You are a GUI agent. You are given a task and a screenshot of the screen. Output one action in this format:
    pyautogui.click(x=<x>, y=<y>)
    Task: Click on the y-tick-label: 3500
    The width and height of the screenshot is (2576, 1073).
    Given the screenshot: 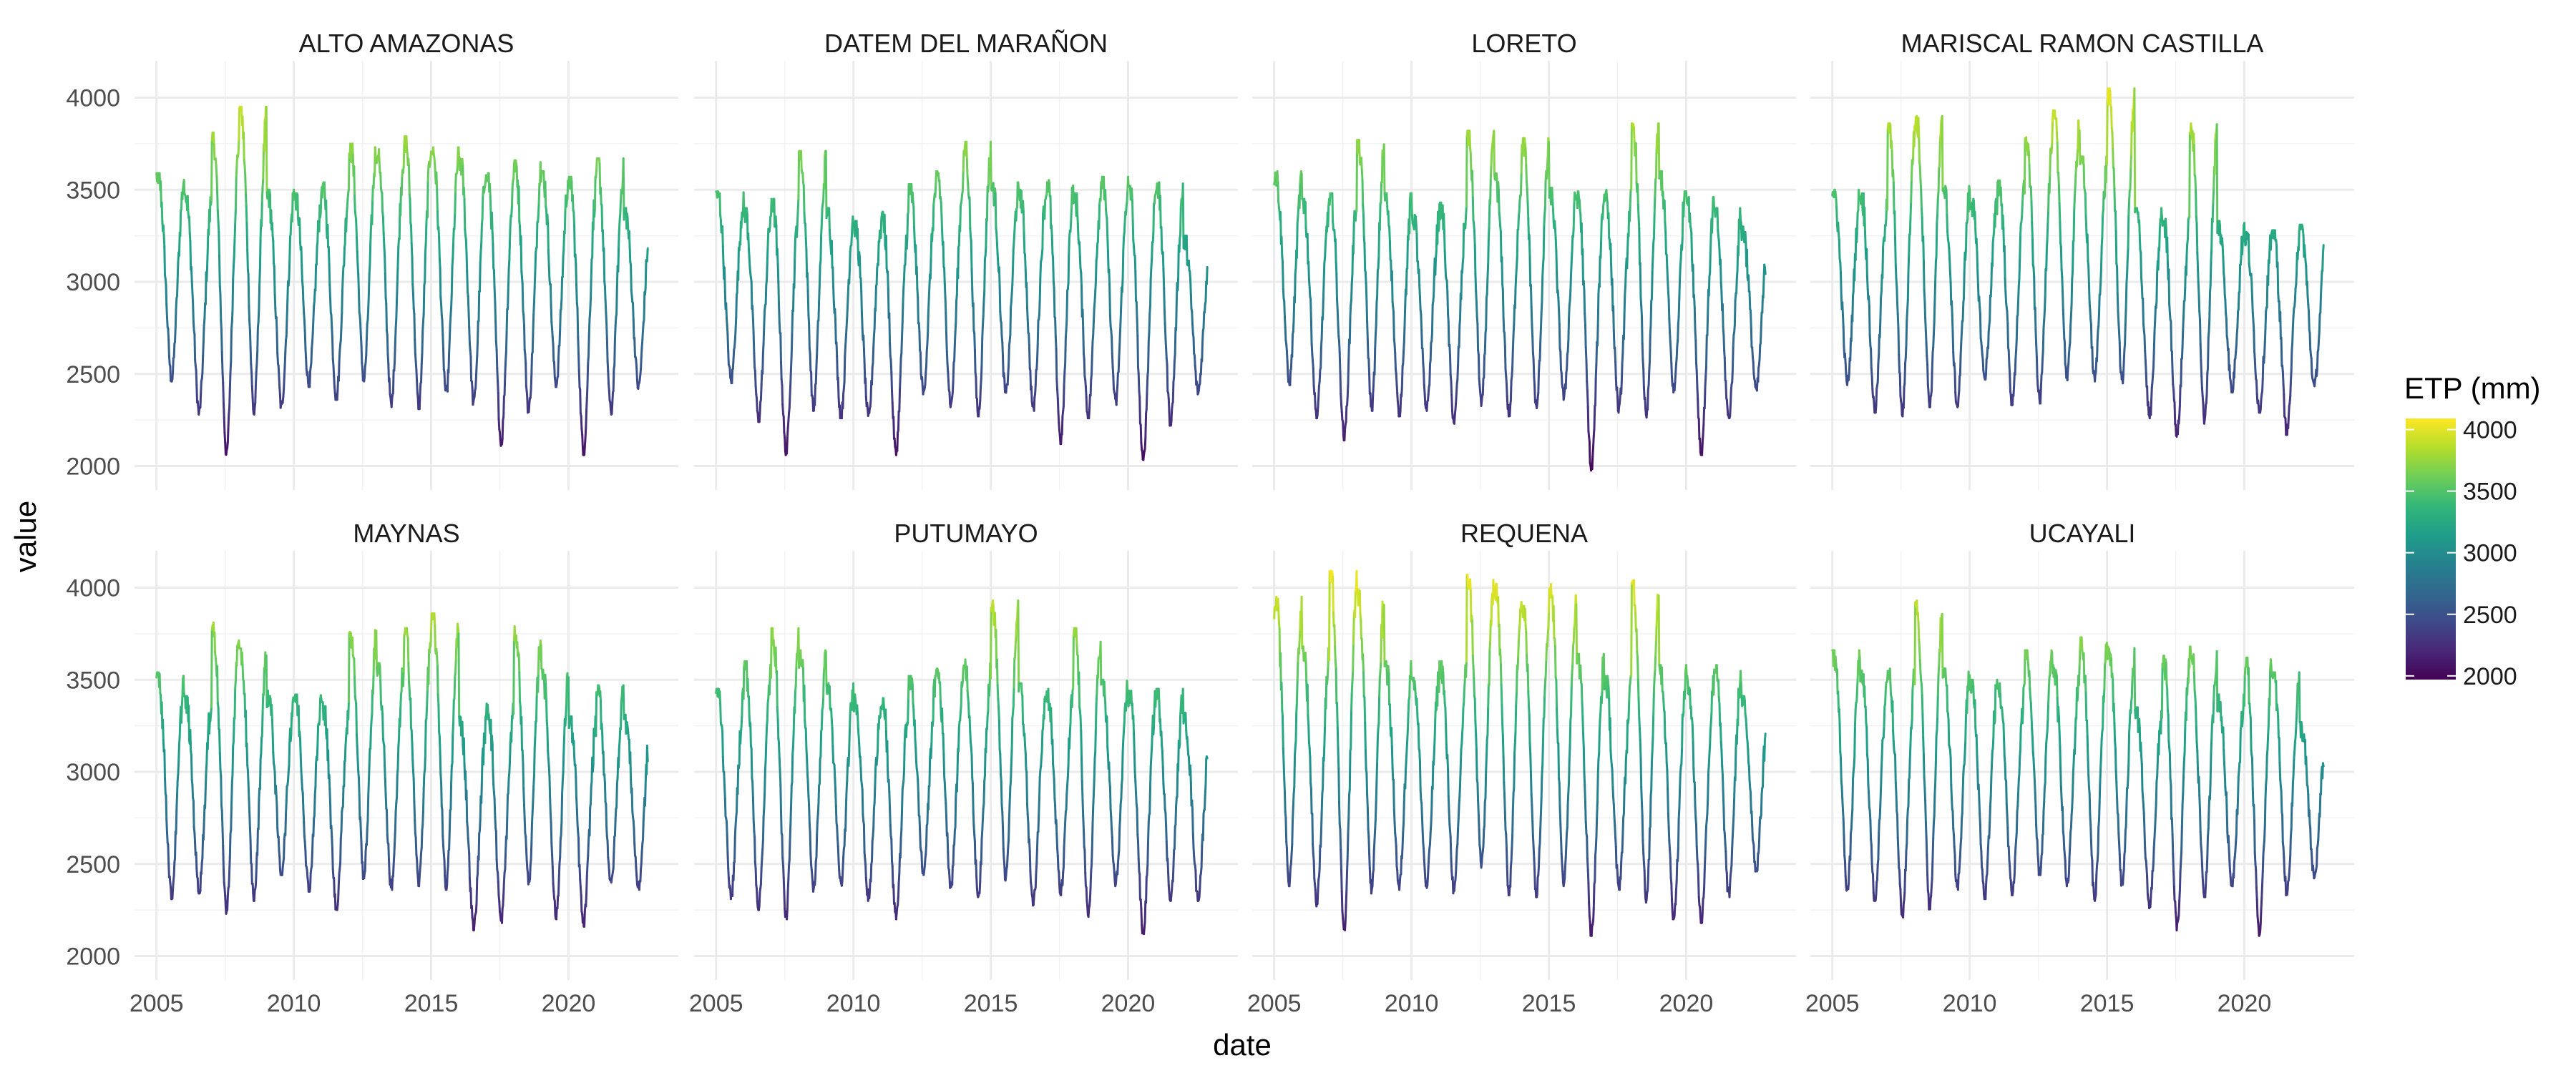 What is the action you would take?
    pyautogui.click(x=93, y=190)
    